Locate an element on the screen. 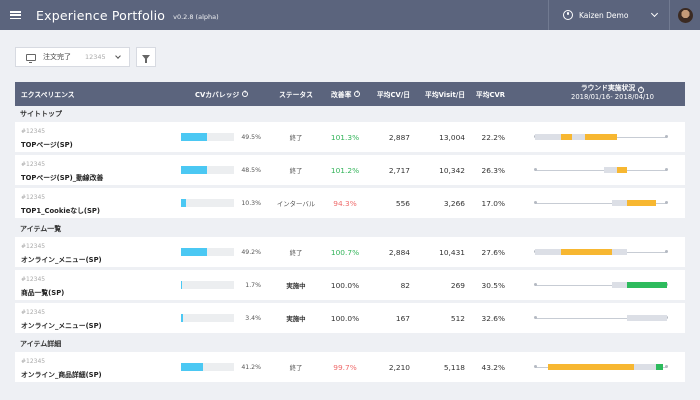 This screenshot has width=700, height=400. group-header: アイテム詳細 is located at coordinates (41, 344).